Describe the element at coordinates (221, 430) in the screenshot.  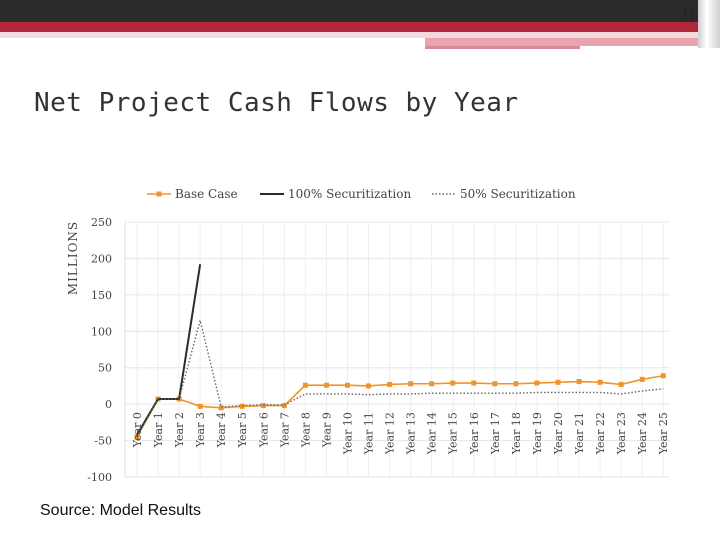
I see `x-tick-label: Year 4` at that location.